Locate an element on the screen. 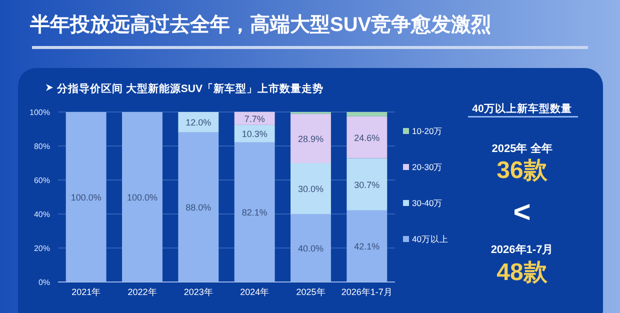 This screenshot has height=313, width=620. data-label: 10.3% is located at coordinates (255, 134).